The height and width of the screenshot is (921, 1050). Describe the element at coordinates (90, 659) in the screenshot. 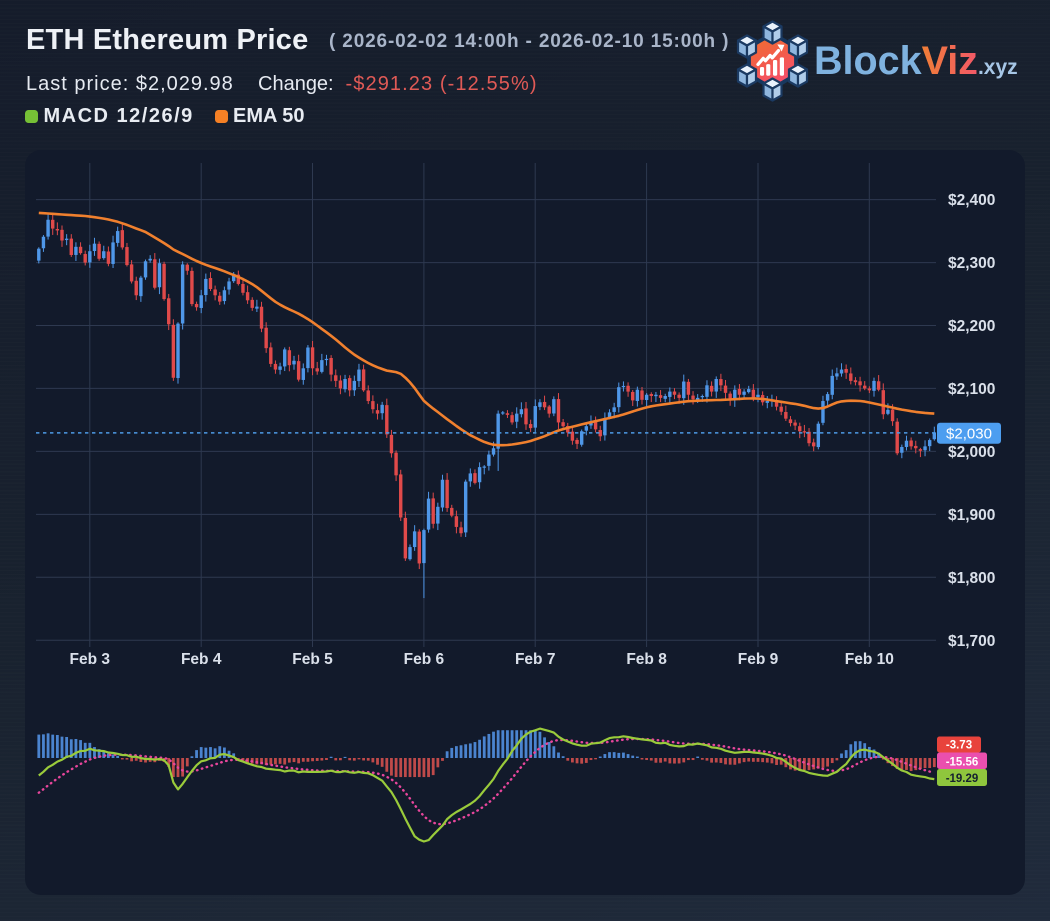

I see `svg-text: Feb 3` at that location.